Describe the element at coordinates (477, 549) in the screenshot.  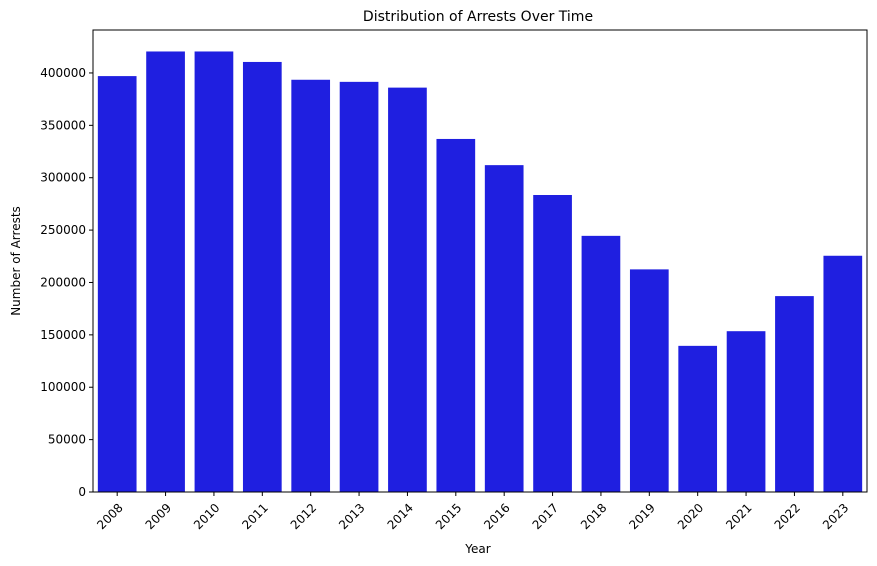
I see `x-axis-label: Year` at that location.